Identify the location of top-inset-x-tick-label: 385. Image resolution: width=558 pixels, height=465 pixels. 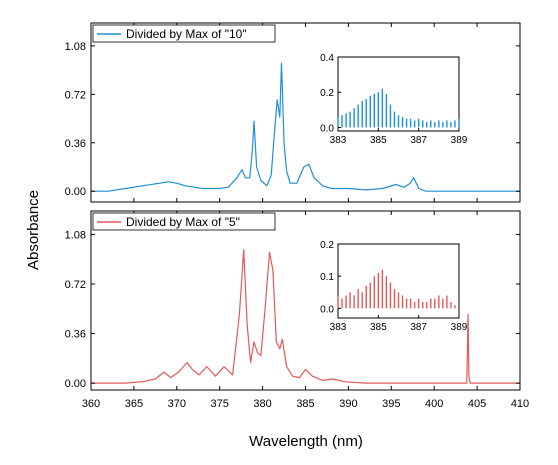
(378, 140).